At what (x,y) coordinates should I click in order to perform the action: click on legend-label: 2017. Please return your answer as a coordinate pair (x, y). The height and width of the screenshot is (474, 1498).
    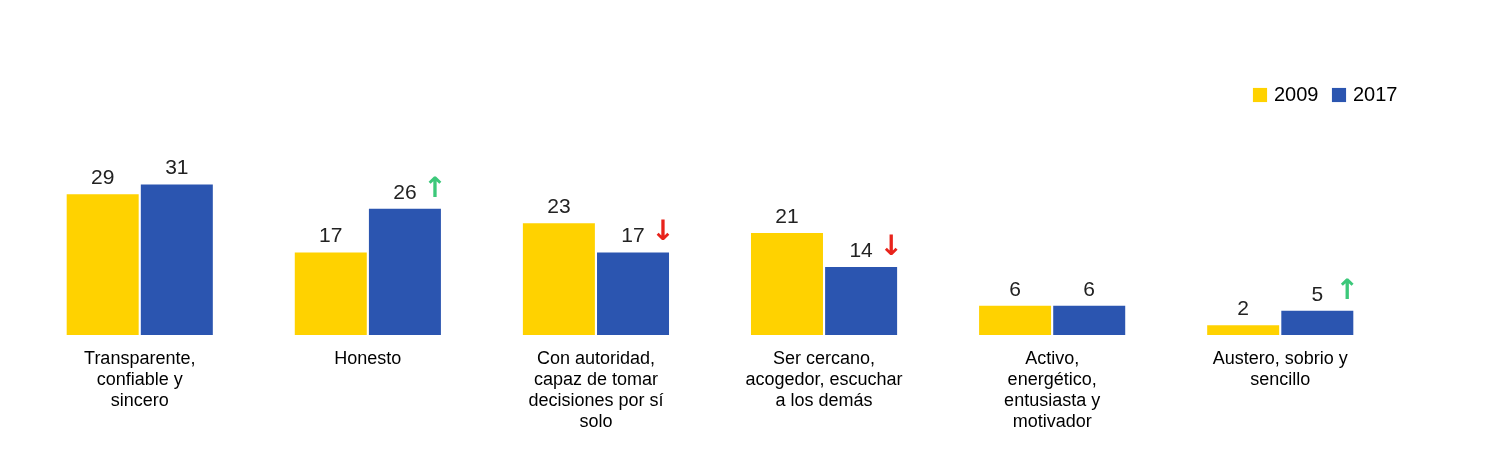
    Looking at the image, I should click on (1375, 94).